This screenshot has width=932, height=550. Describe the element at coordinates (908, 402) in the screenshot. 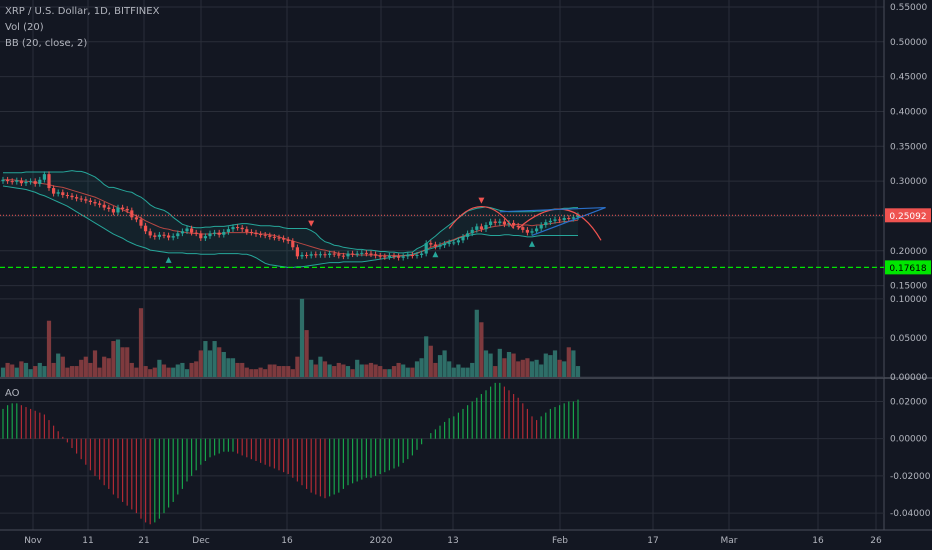

I see `y-tick-label: 0.02000` at that location.